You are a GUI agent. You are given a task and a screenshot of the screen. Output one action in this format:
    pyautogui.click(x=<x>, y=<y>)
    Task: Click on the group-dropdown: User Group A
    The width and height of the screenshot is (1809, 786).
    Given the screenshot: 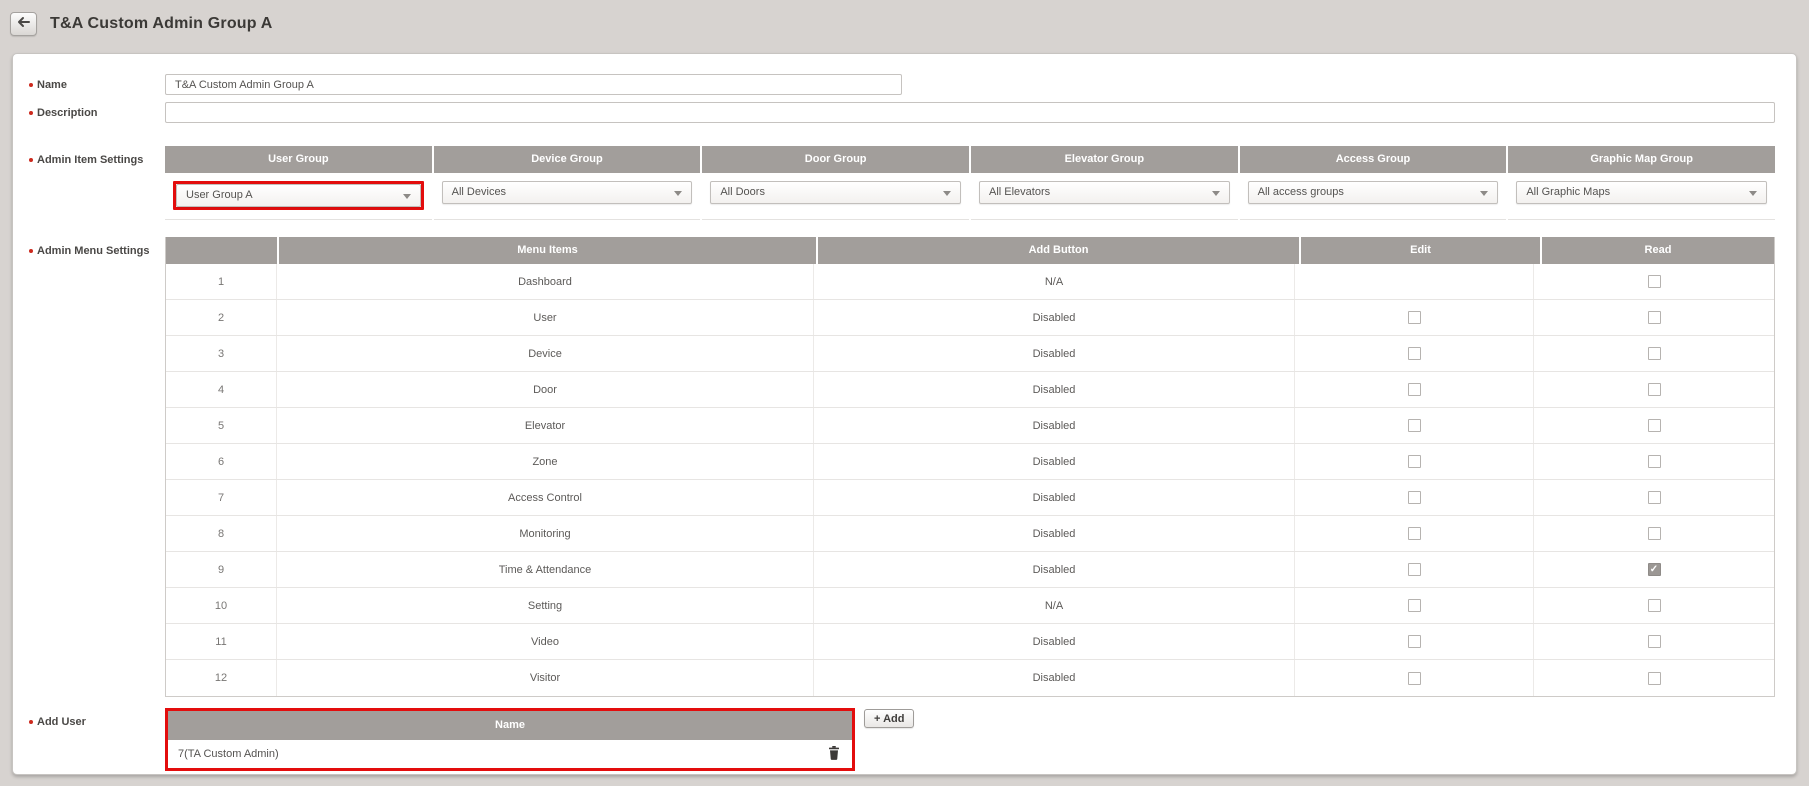 What is the action you would take?
    pyautogui.click(x=298, y=195)
    